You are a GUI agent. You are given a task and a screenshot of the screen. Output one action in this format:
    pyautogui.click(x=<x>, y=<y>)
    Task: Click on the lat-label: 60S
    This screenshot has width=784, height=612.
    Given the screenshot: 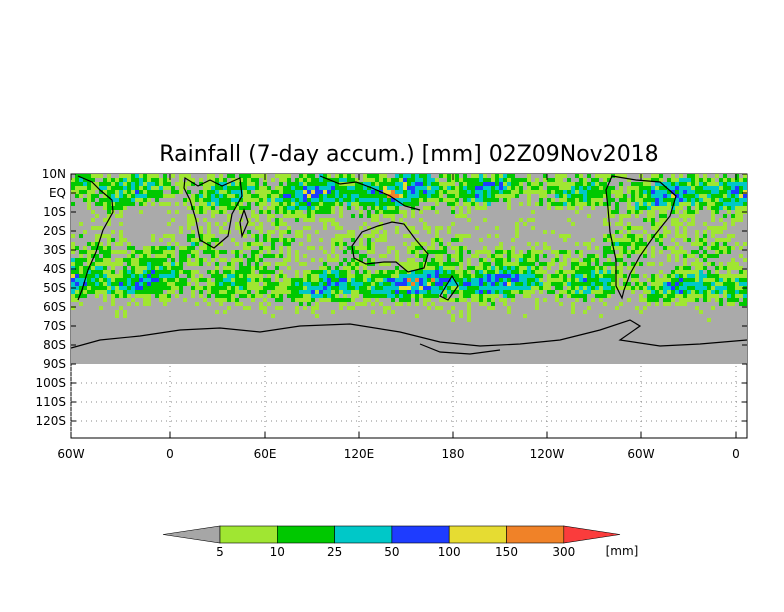 What is the action you would take?
    pyautogui.click(x=54, y=307)
    